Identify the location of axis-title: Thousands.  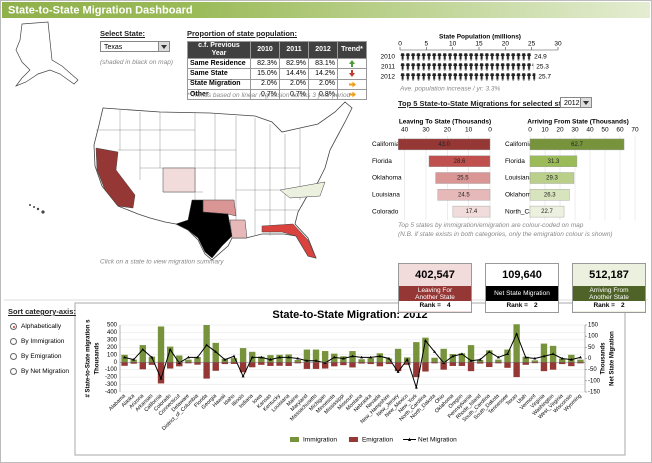
(98, 358).